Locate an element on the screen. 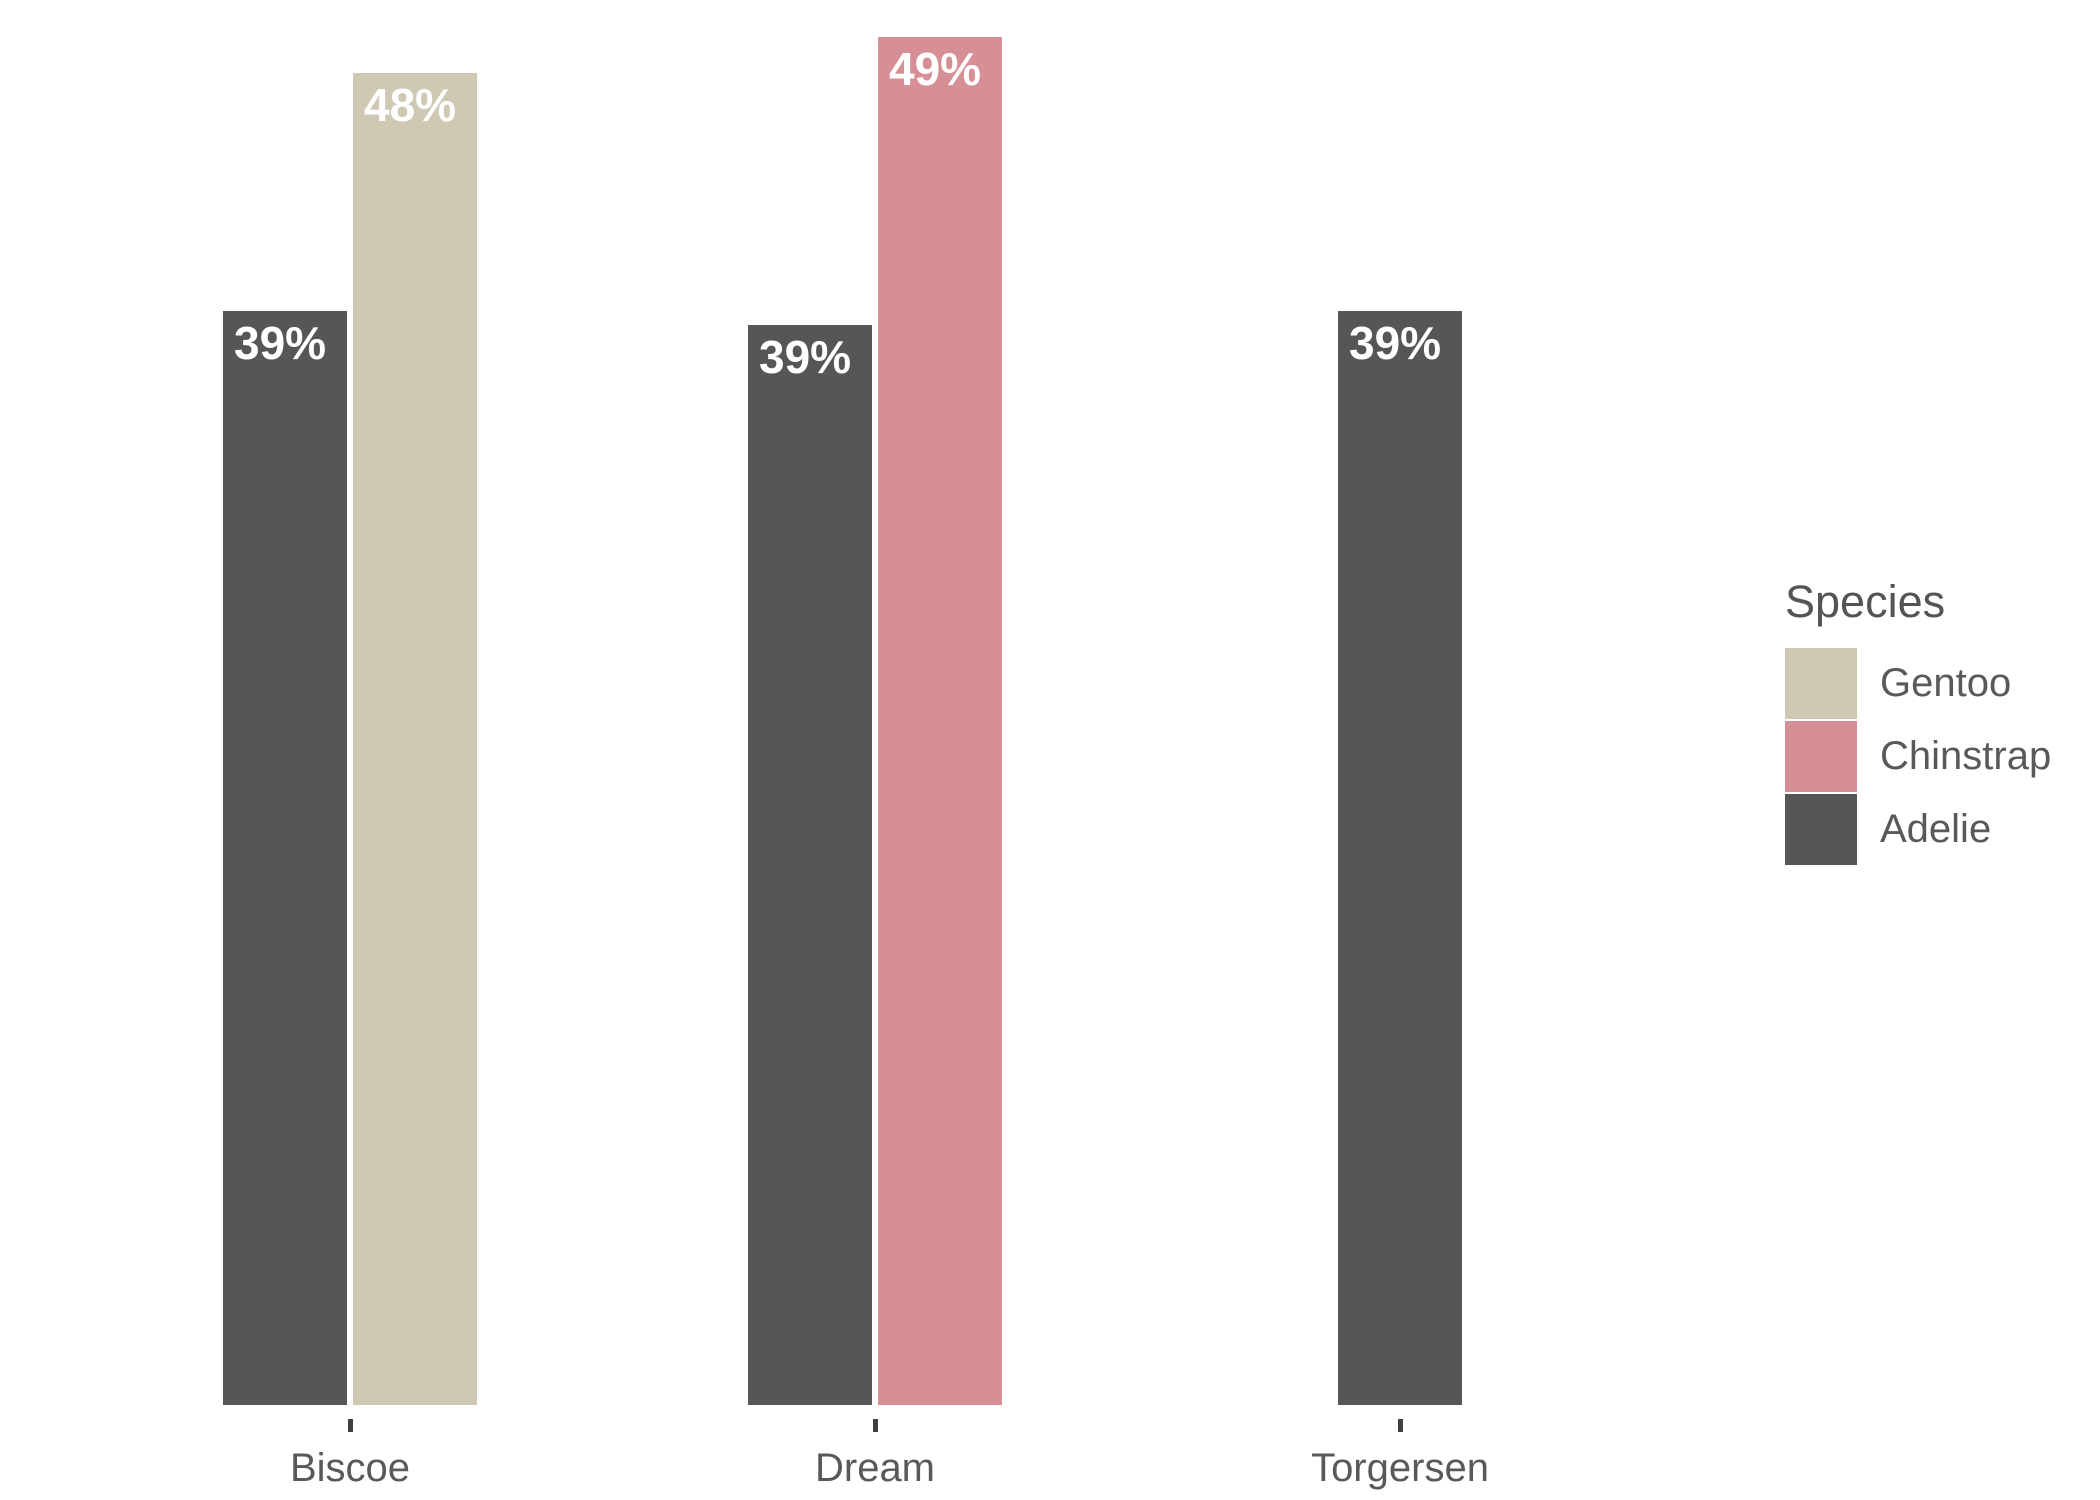 The height and width of the screenshot is (1500, 2100). bar-dream-chinstrap: 49% is located at coordinates (940, 721).